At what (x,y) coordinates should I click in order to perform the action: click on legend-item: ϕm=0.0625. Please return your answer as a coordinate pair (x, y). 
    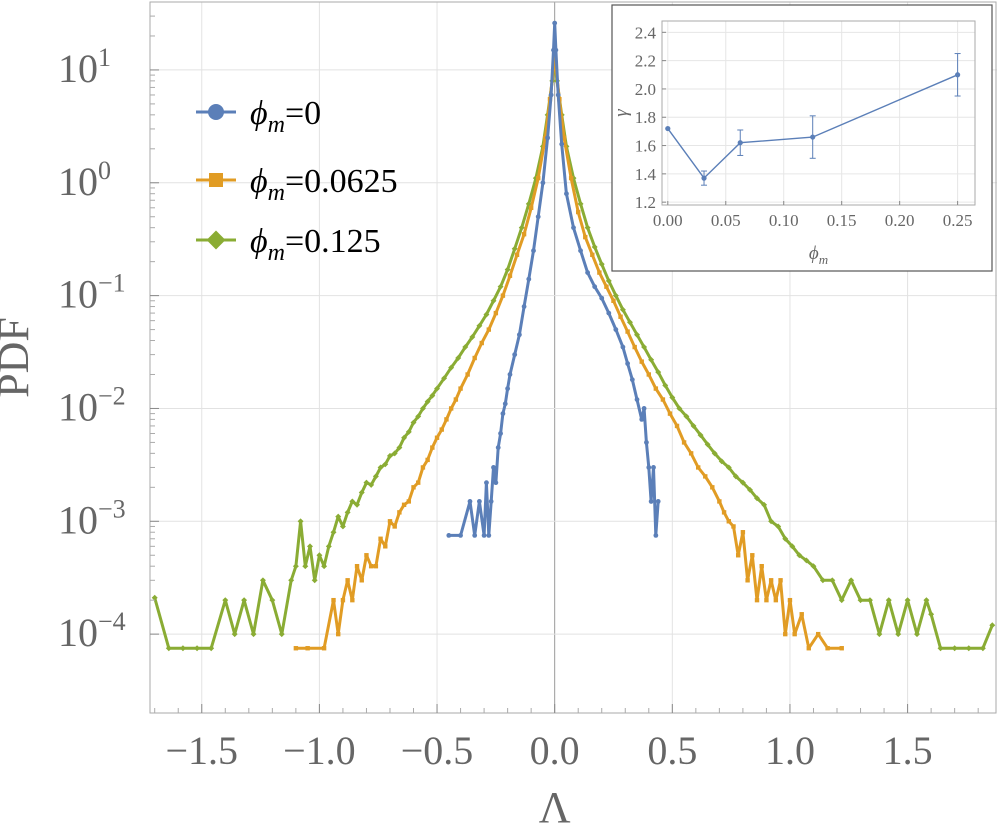
    Looking at the image, I should click on (297, 184).